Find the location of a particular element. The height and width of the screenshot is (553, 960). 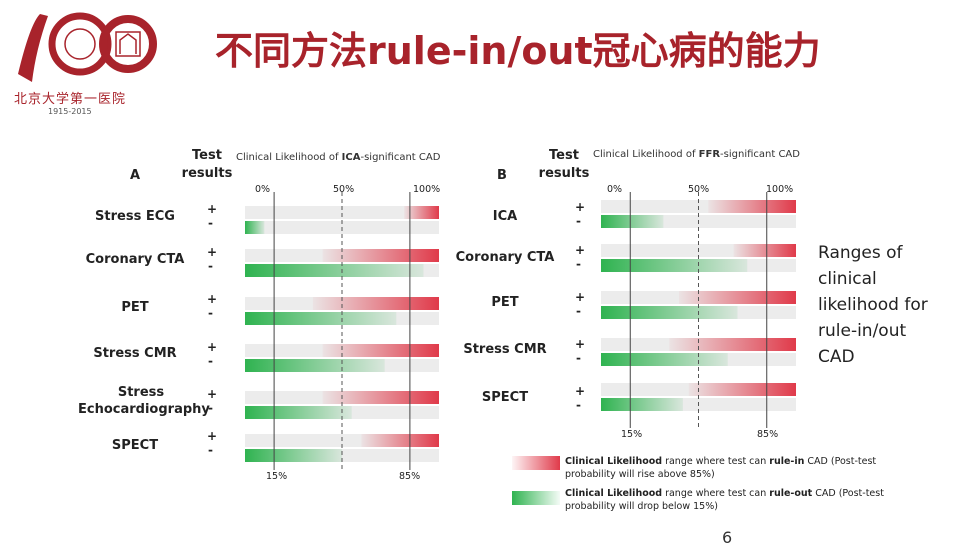

panel-b-row-label: Stress CMR is located at coordinates (505, 349).